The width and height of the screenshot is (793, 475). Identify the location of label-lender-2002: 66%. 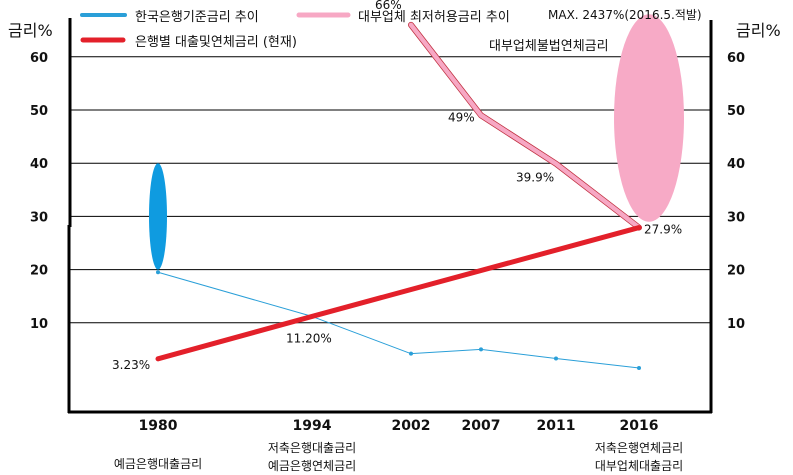
(388, 6).